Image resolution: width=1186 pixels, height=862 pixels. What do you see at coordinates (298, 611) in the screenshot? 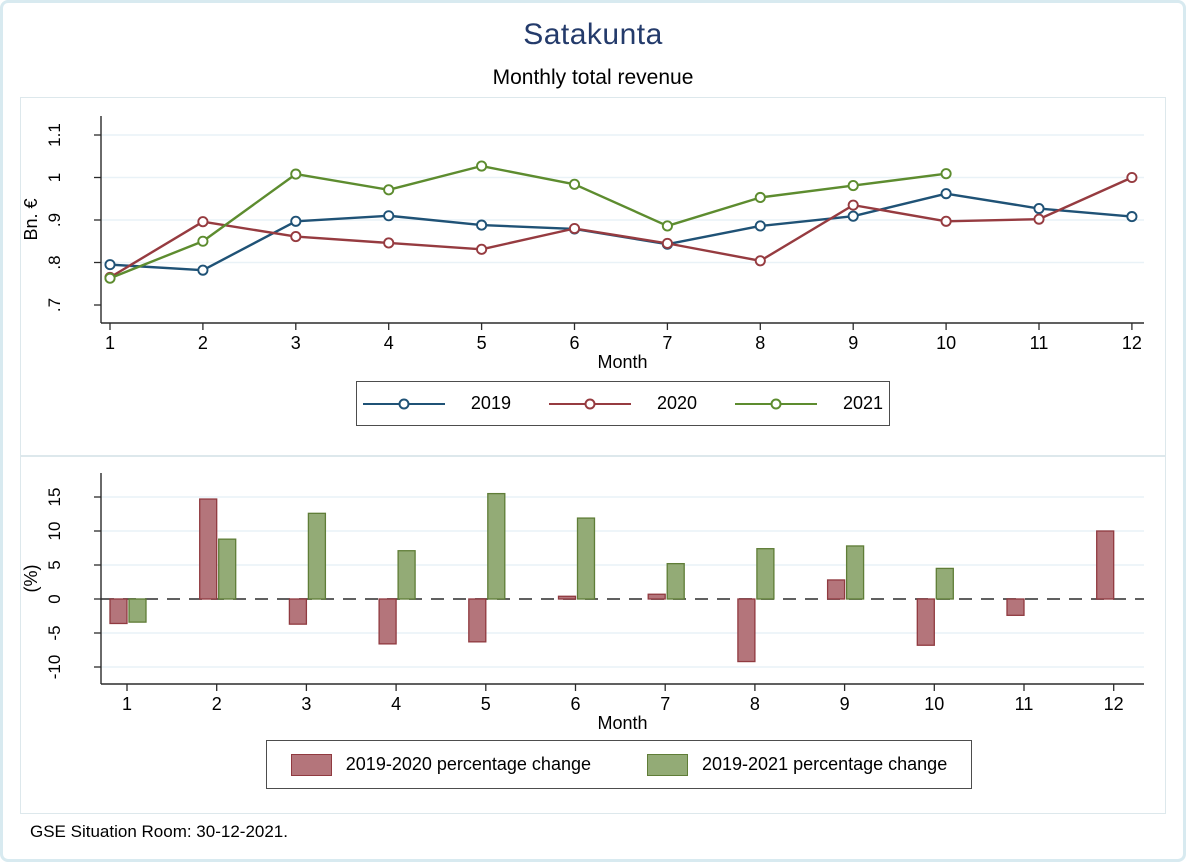
I see `bar-2019-2020 percentage change-m3` at bounding box center [298, 611].